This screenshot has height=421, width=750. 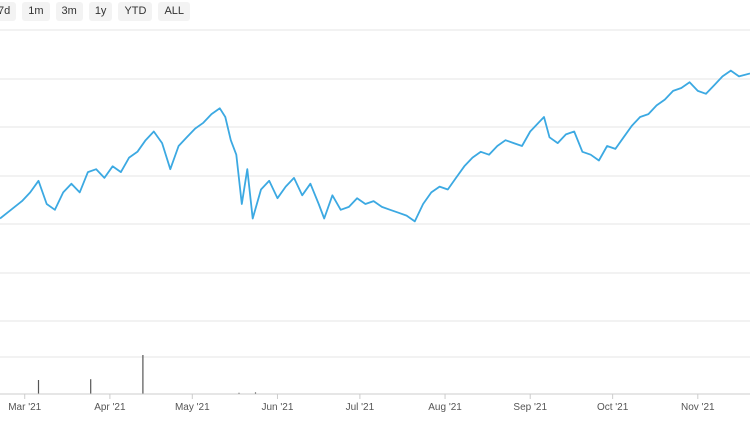 What do you see at coordinates (174, 11) in the screenshot?
I see `range-all-button: ALL` at bounding box center [174, 11].